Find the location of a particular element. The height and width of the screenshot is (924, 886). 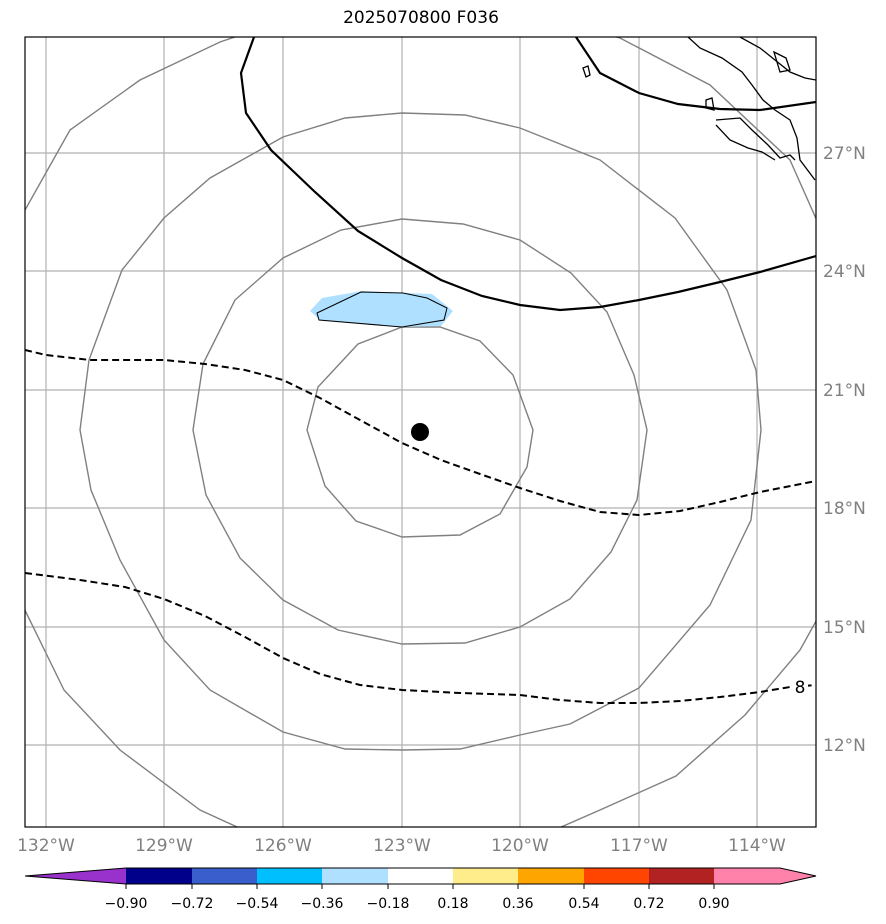

lon-label: 120°W is located at coordinates (520, 846).